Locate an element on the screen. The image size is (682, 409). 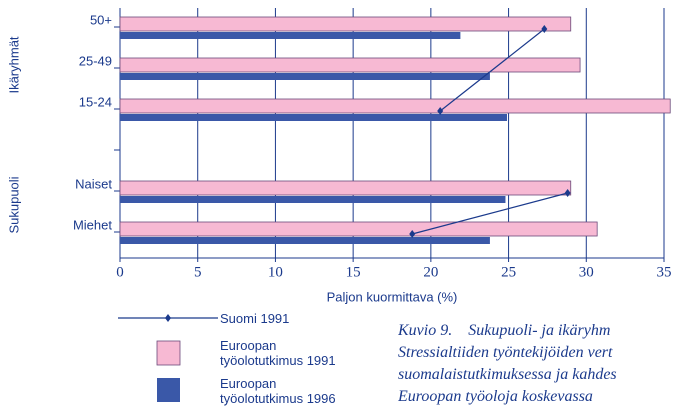
x-tick-label: 10 is located at coordinates (275, 272).